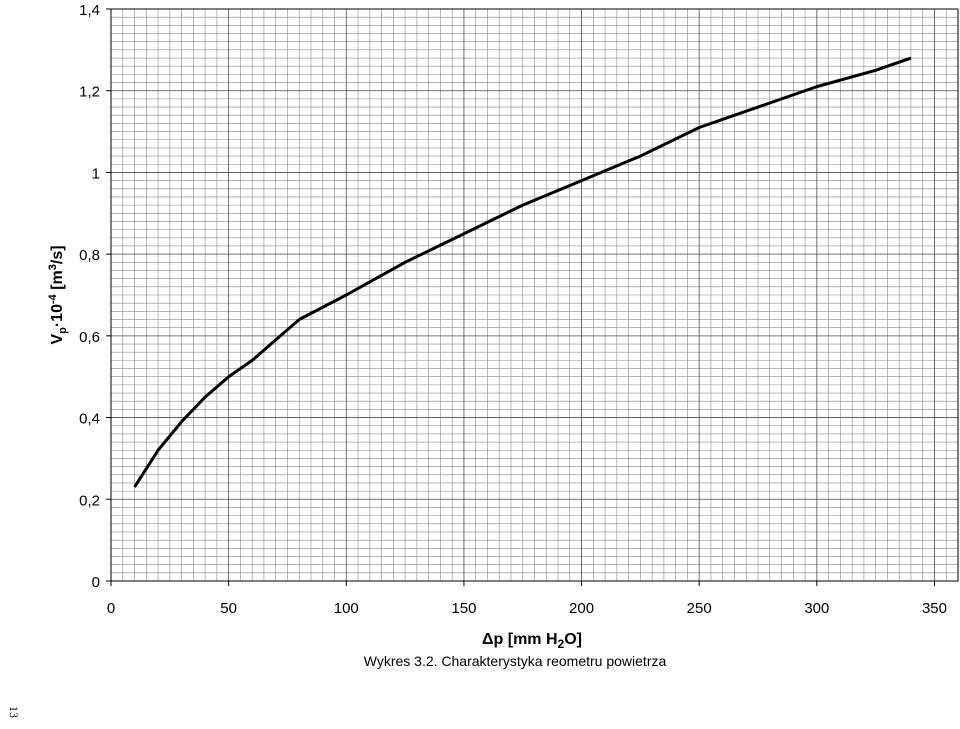 The image size is (960, 729). What do you see at coordinates (89, 255) in the screenshot?
I see `y-tick-label: 0,8` at bounding box center [89, 255].